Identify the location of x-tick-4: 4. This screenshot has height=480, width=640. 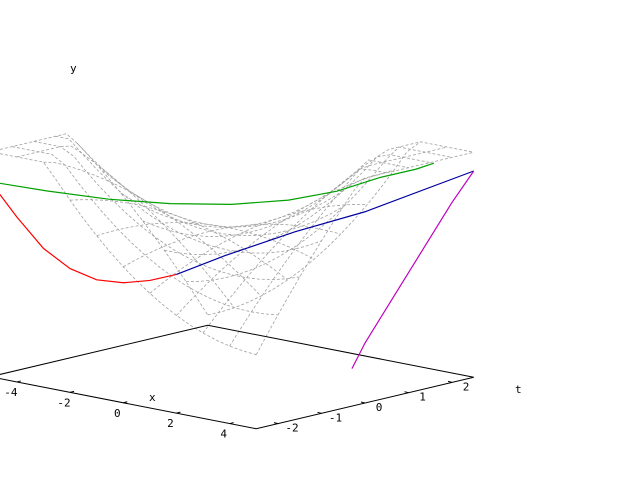
(223, 434).